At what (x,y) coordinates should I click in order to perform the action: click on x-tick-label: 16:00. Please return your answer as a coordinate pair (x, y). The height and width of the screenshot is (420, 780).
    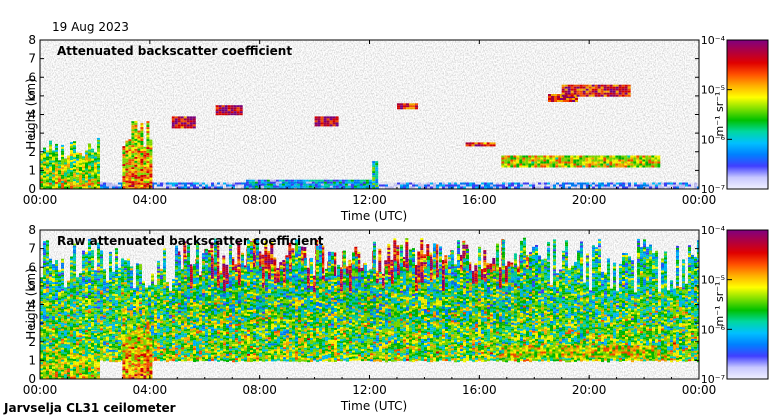
    Looking at the image, I should click on (479, 200).